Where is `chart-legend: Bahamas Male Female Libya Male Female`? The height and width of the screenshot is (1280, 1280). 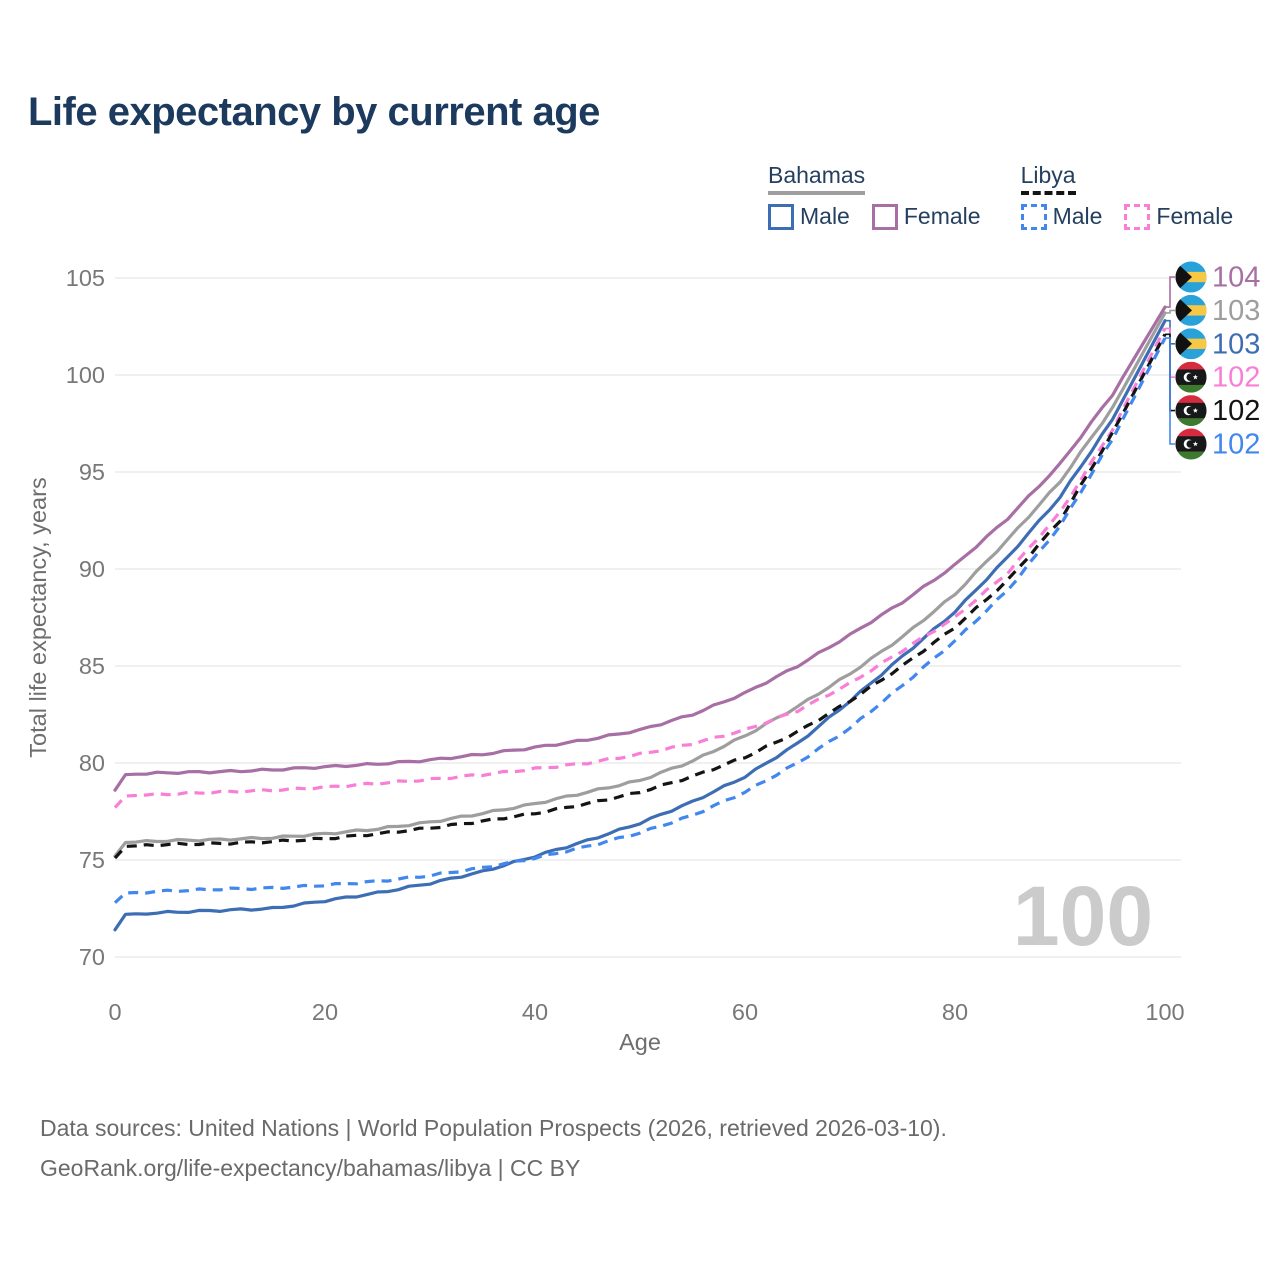
chart-legend: Bahamas Male Female Libya Male Female is located at coordinates (1000, 196).